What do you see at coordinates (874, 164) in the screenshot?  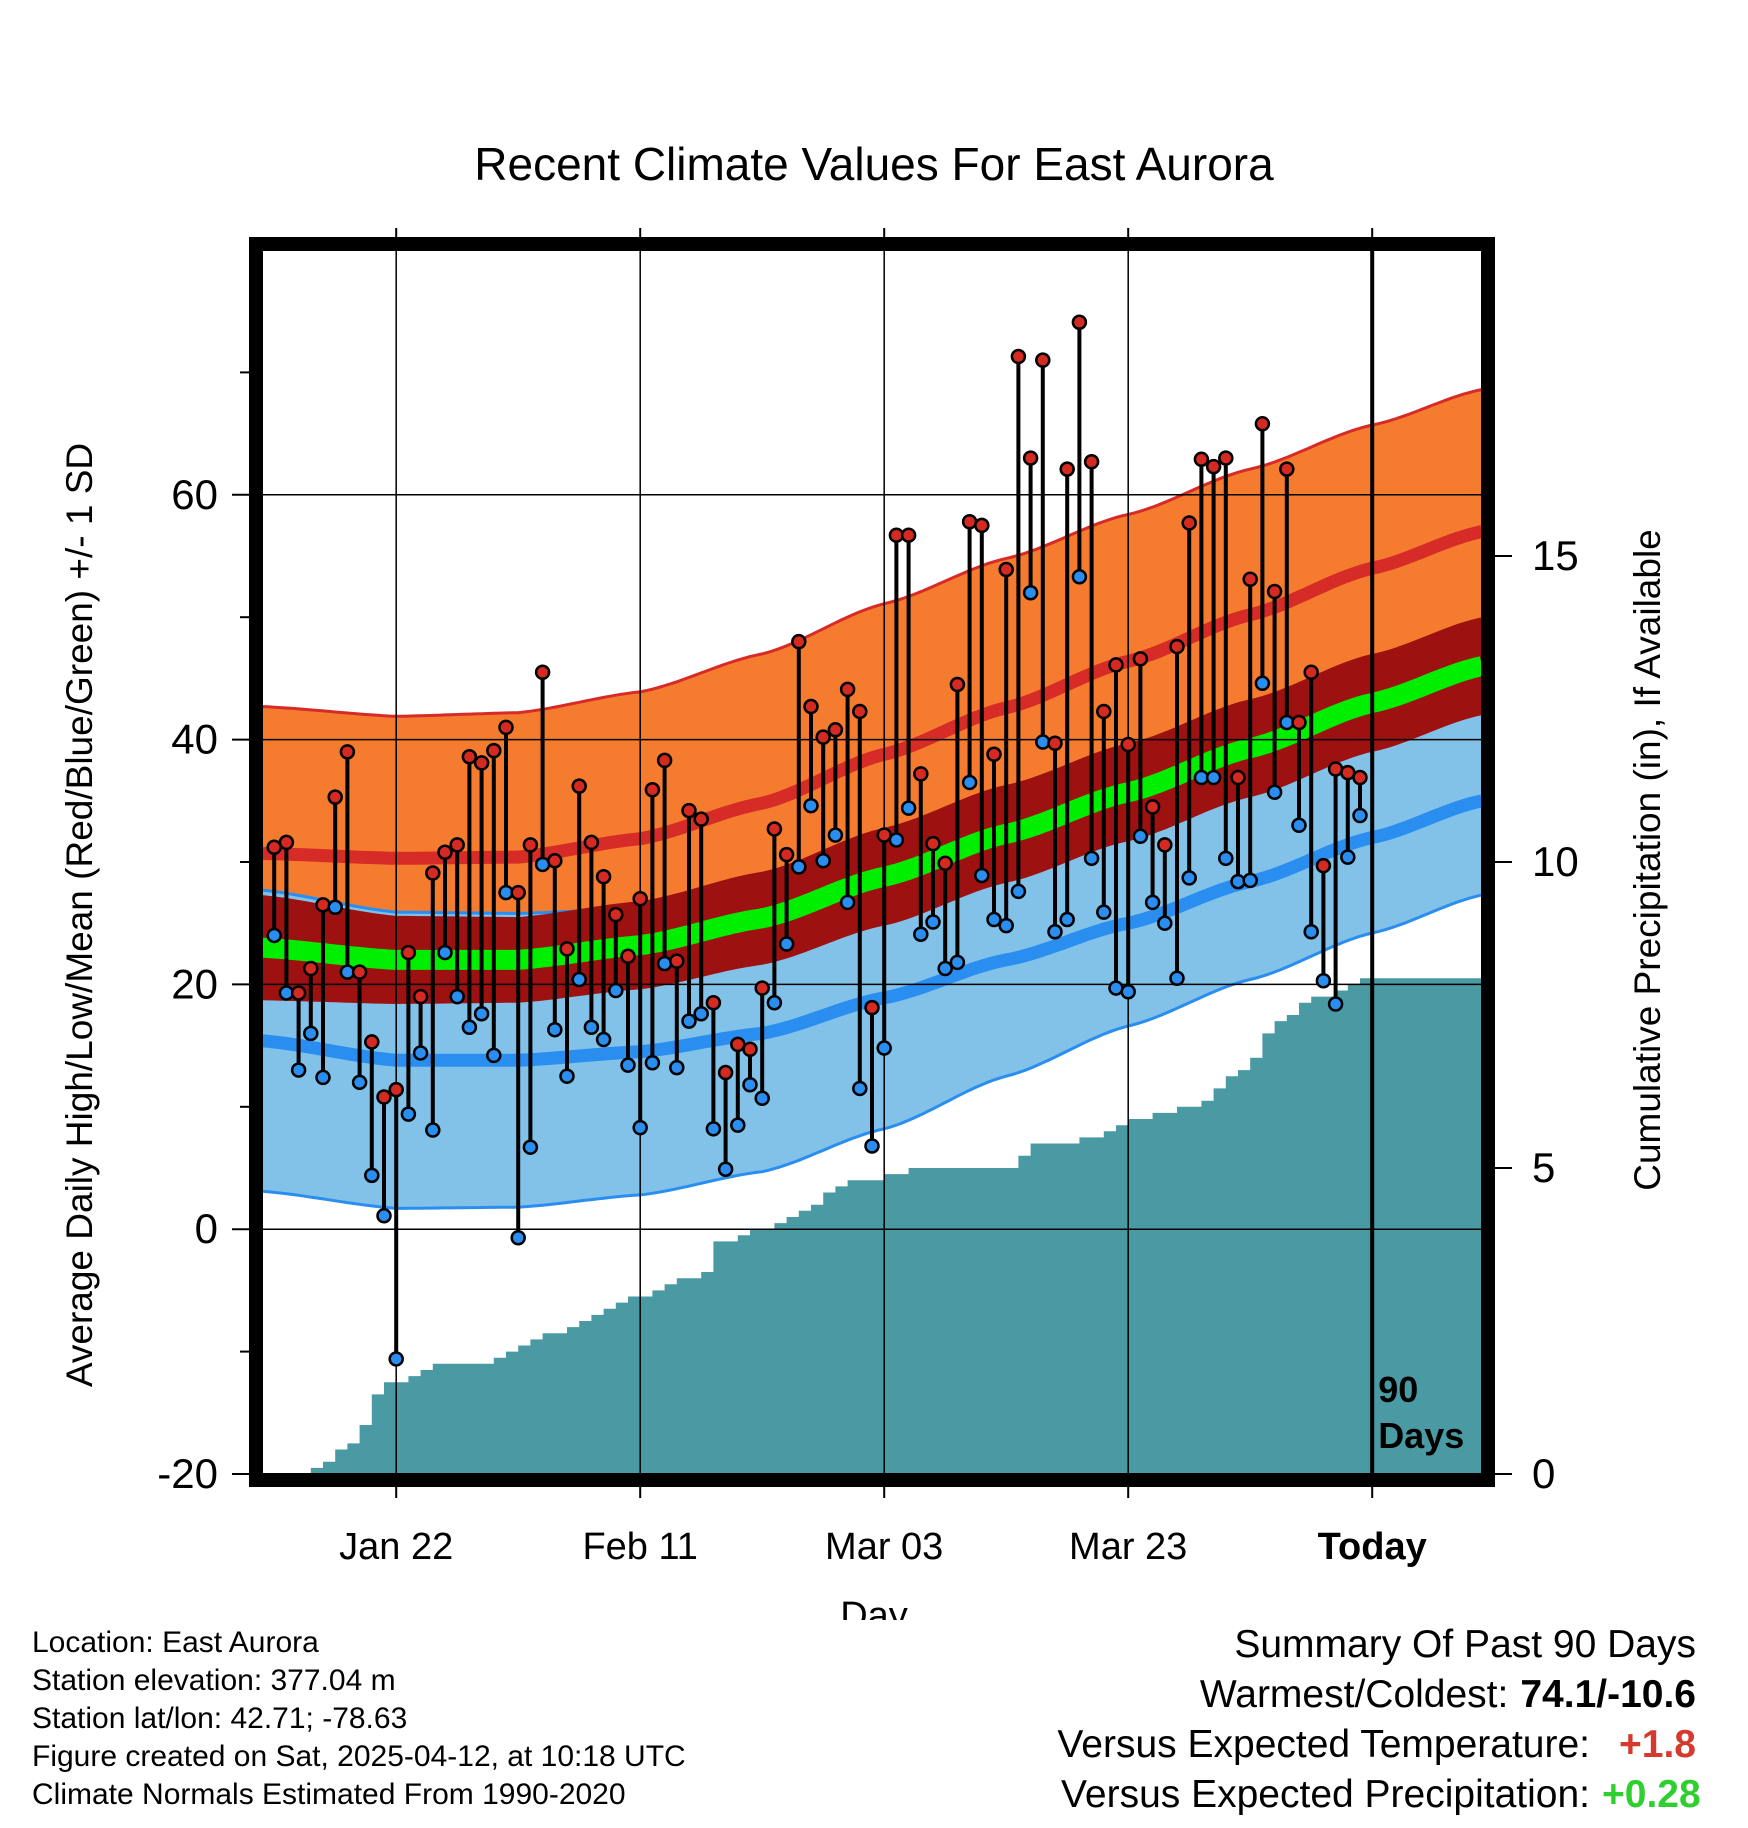 I see `chart-title: Recent Climate Values For East Aurora` at bounding box center [874, 164].